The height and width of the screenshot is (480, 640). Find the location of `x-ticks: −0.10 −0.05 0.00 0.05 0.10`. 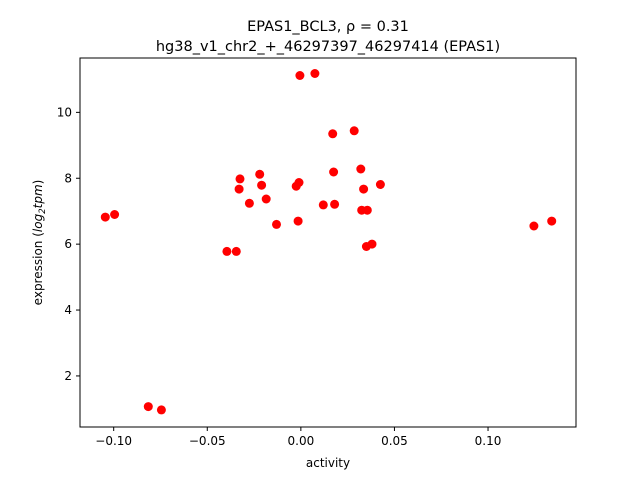

x-ticks: −0.10 −0.05 0.00 0.05 0.10 is located at coordinates (298, 437).